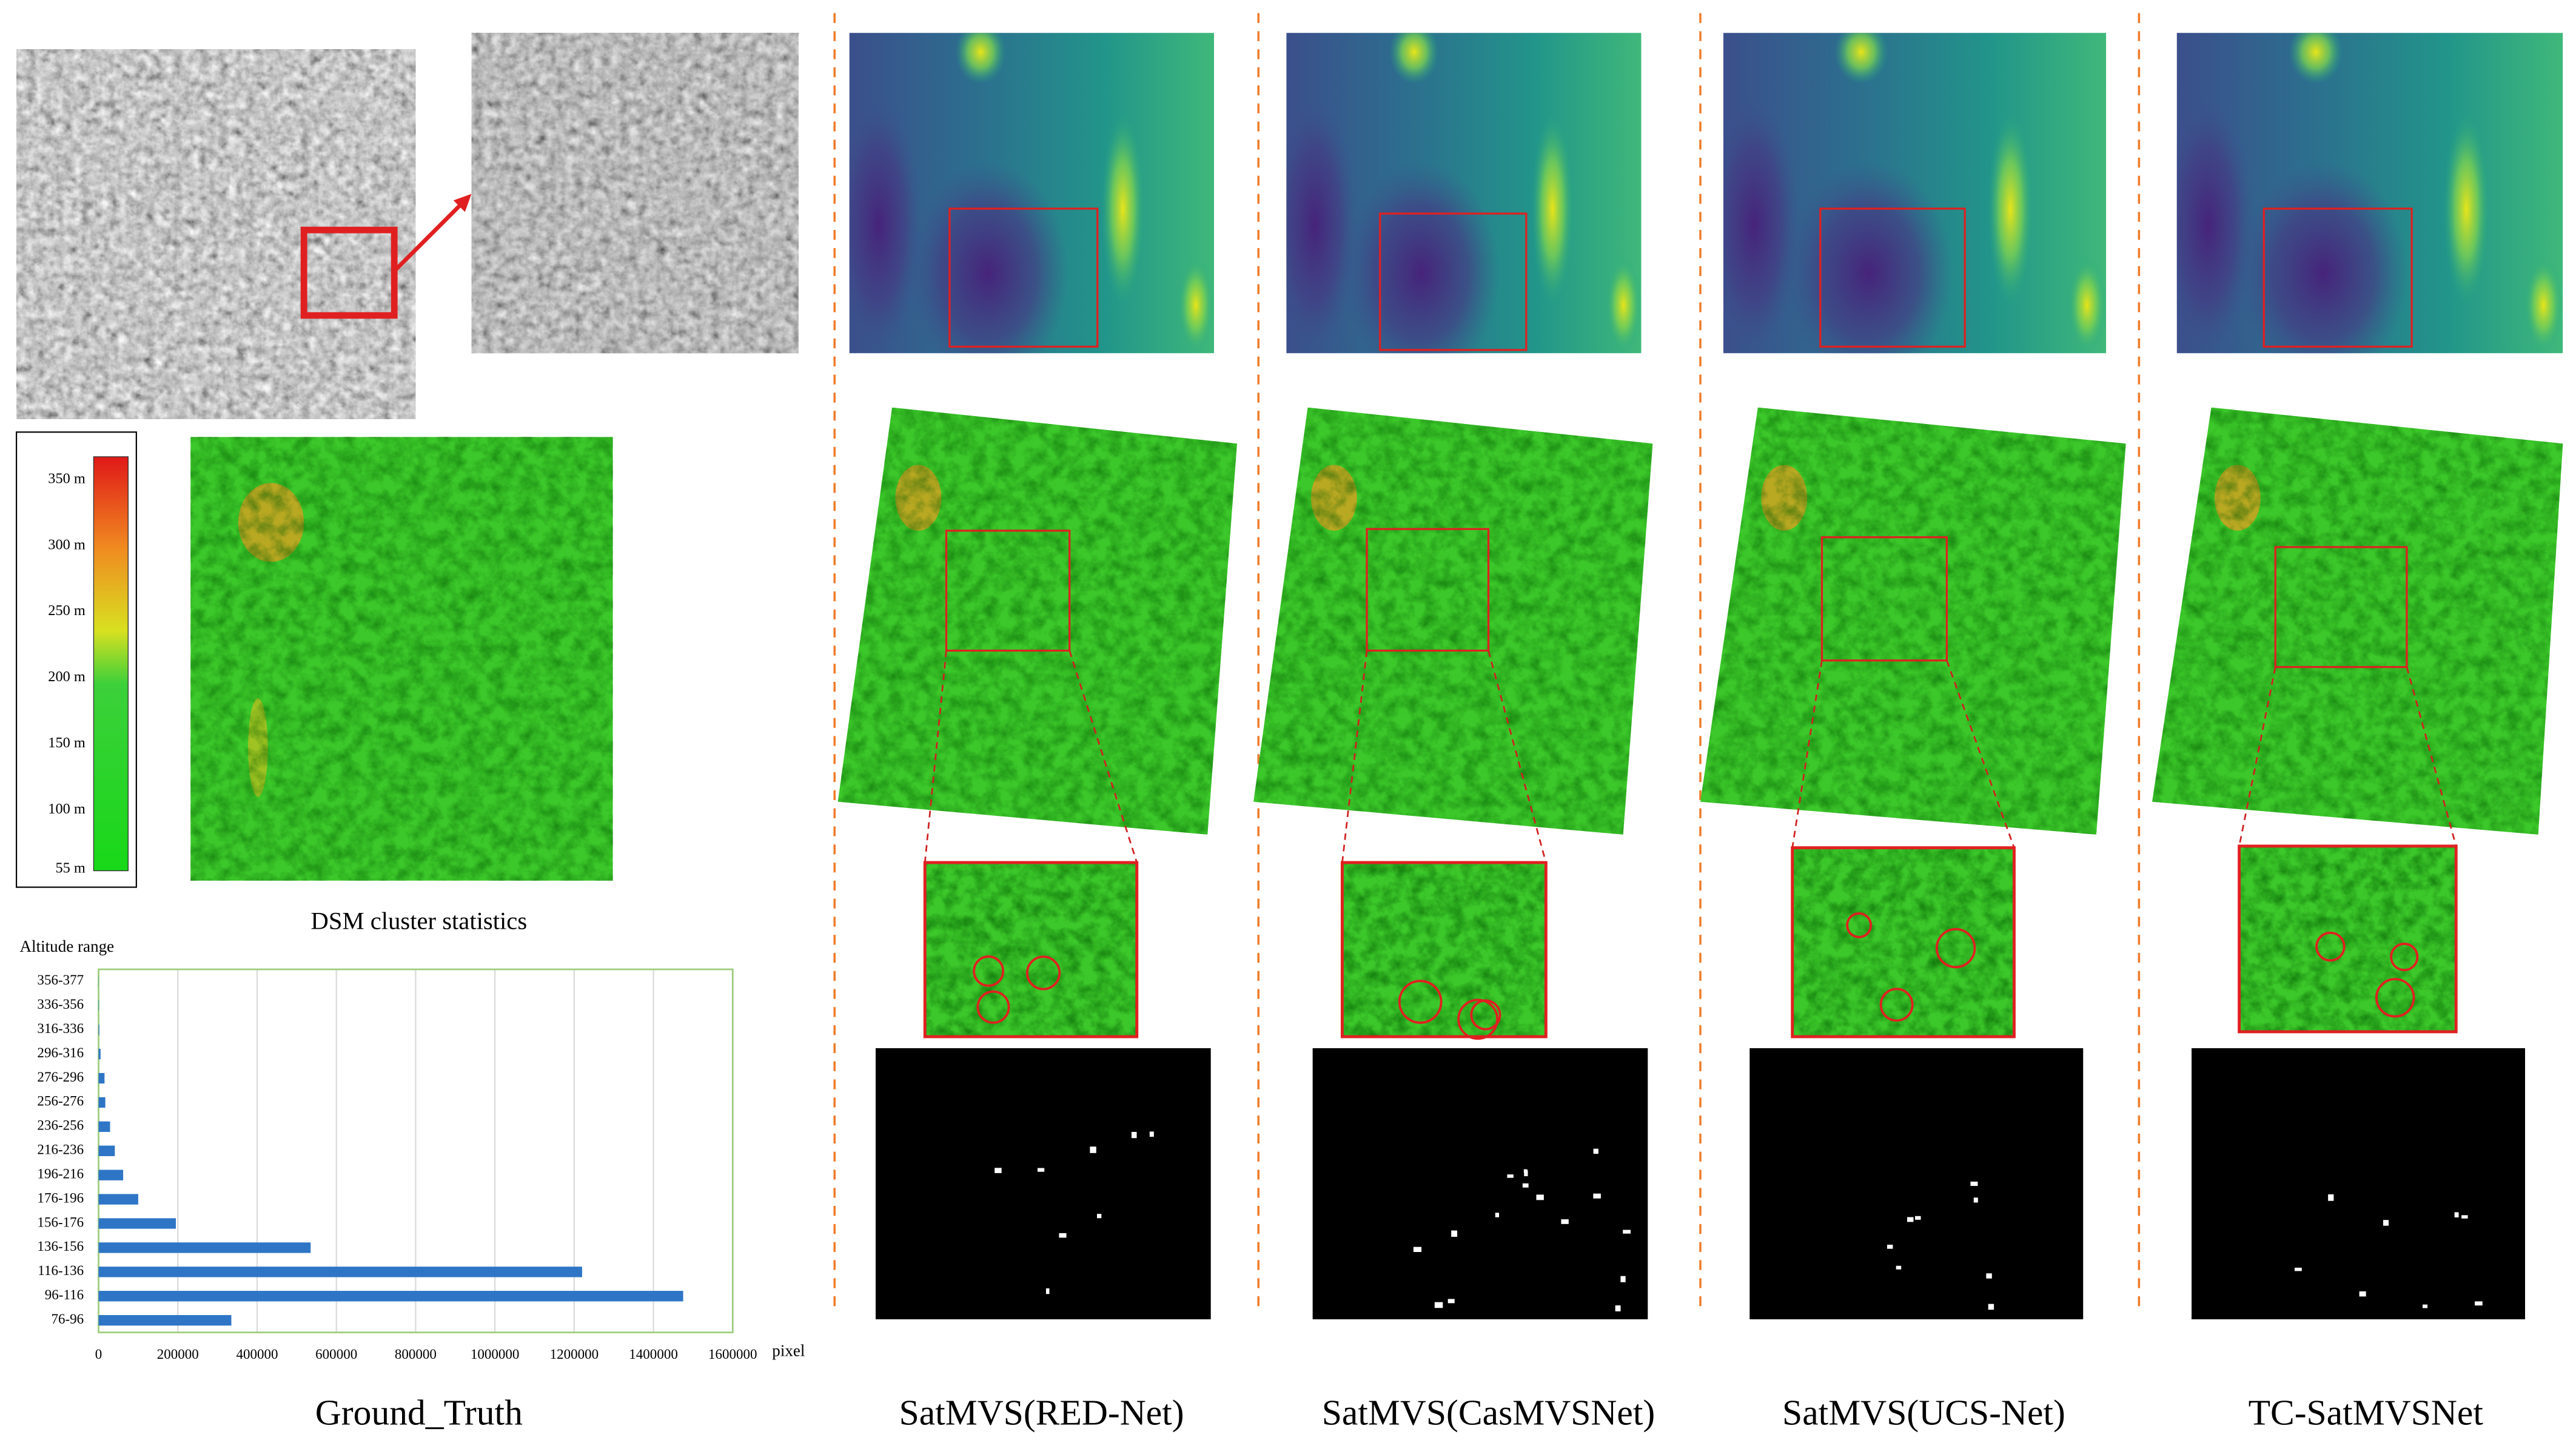 The height and width of the screenshot is (1454, 2576). I want to click on x-tick-label: 0, so click(99, 1354).